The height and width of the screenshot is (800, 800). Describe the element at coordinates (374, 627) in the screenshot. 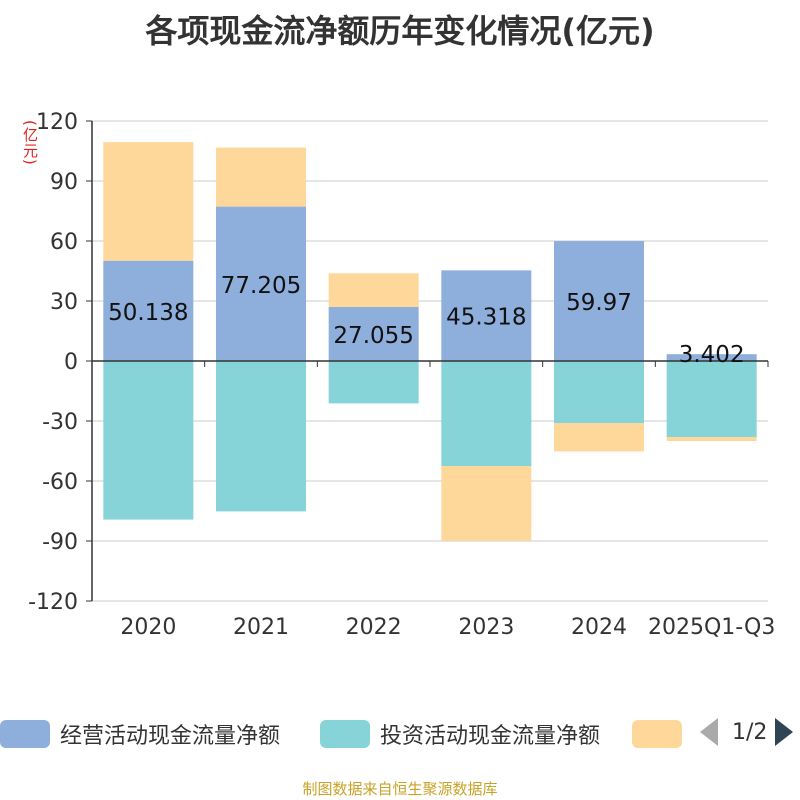

I see `x-tick-label: 2022` at that location.